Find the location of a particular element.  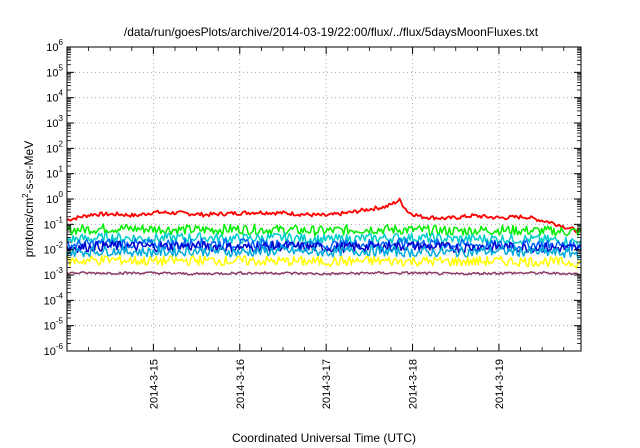

x-tick-label: 2014-3-15 is located at coordinates (154, 384).